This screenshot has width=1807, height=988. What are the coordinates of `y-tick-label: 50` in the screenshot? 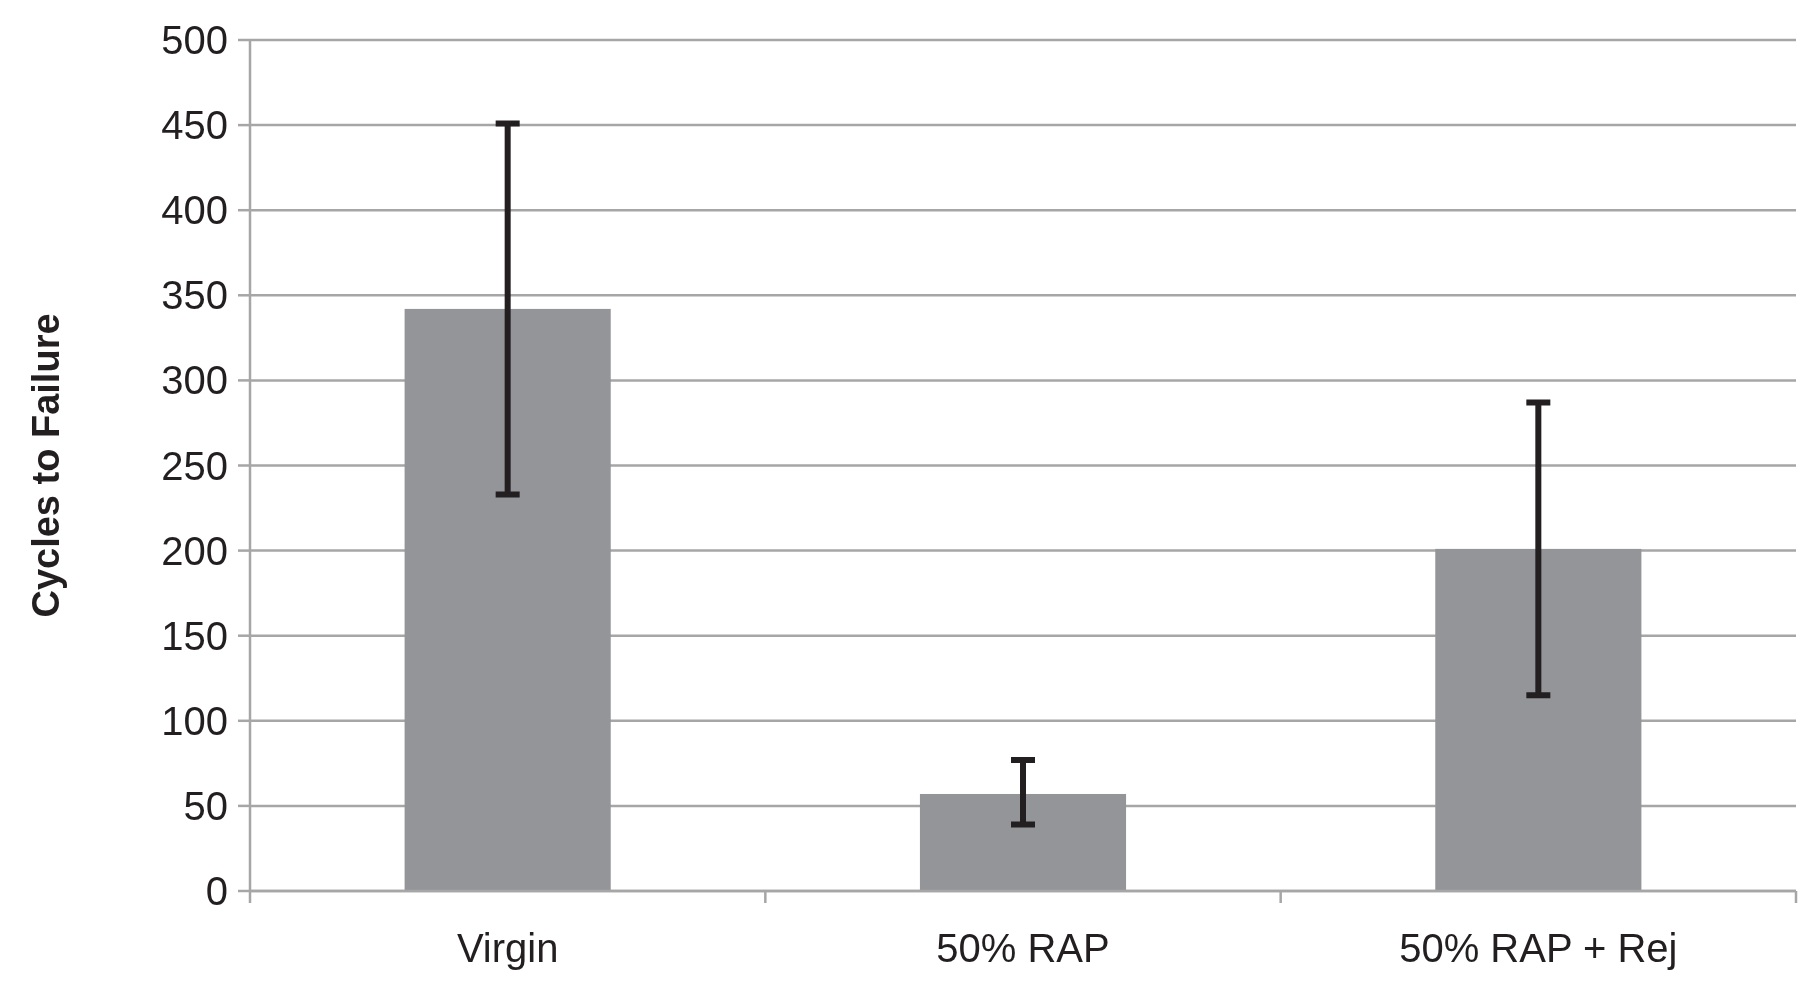 It's located at (205, 805).